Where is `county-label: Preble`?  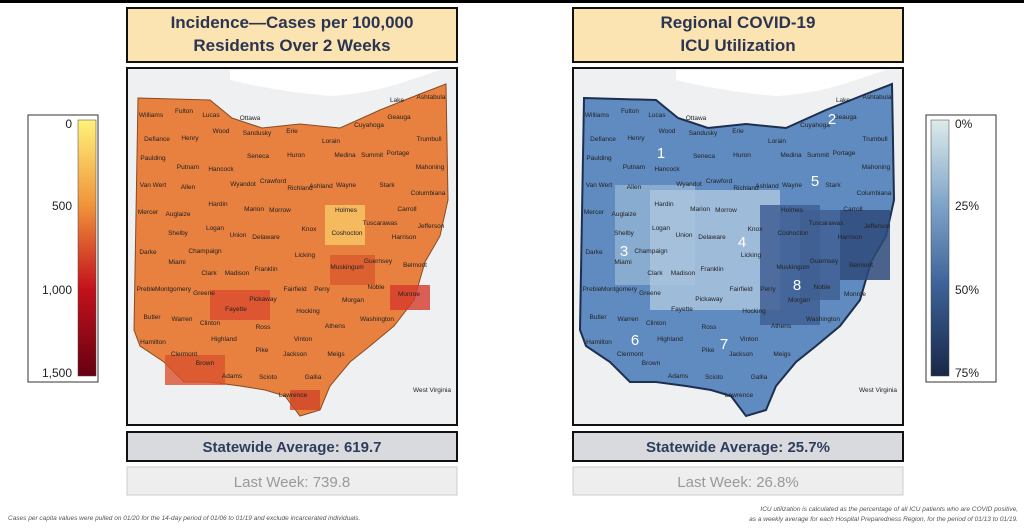 county-label: Preble is located at coordinates (592, 289).